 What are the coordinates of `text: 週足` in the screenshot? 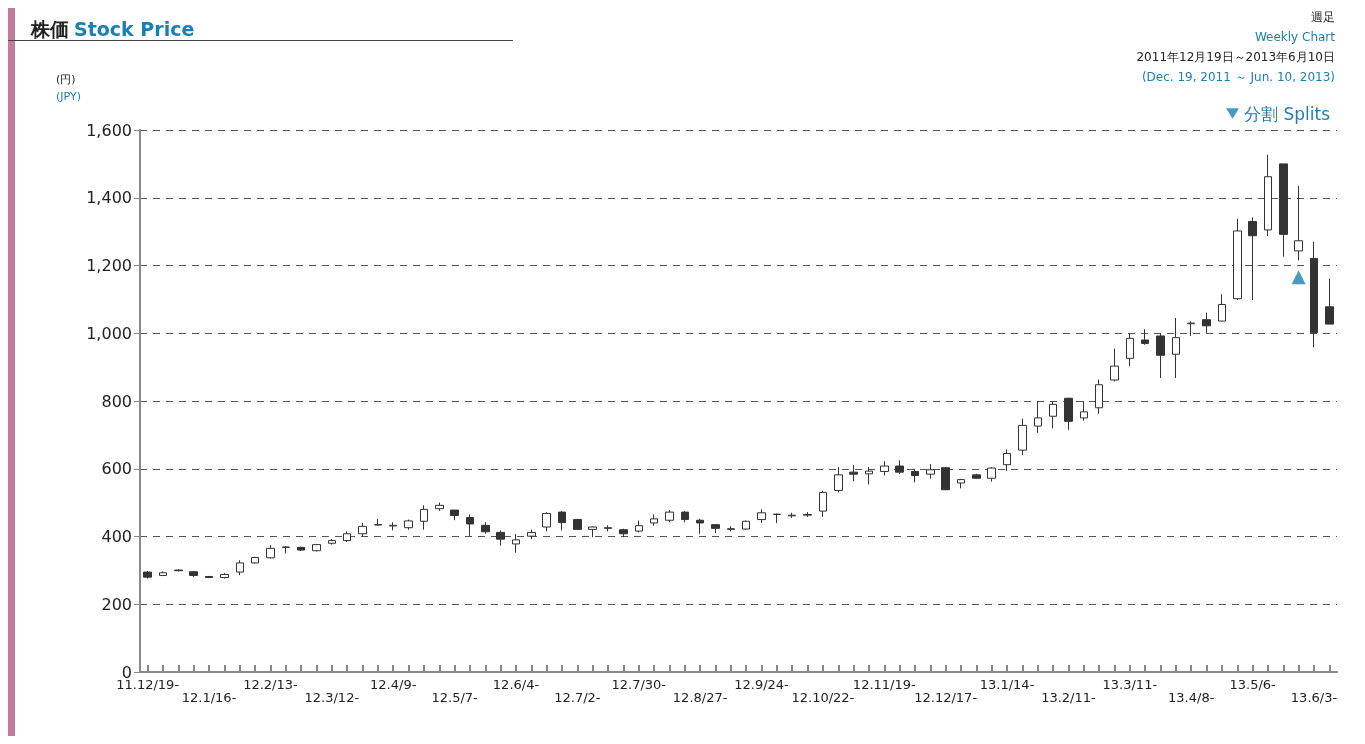 It's located at (1323, 17).